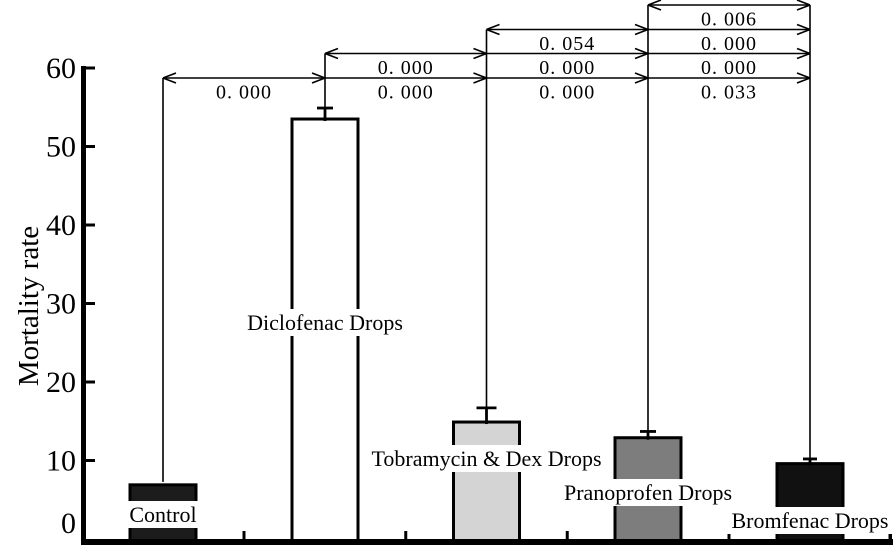 The width and height of the screenshot is (895, 549). Describe the element at coordinates (61, 68) in the screenshot. I see `y-tick-label: 60` at that location.